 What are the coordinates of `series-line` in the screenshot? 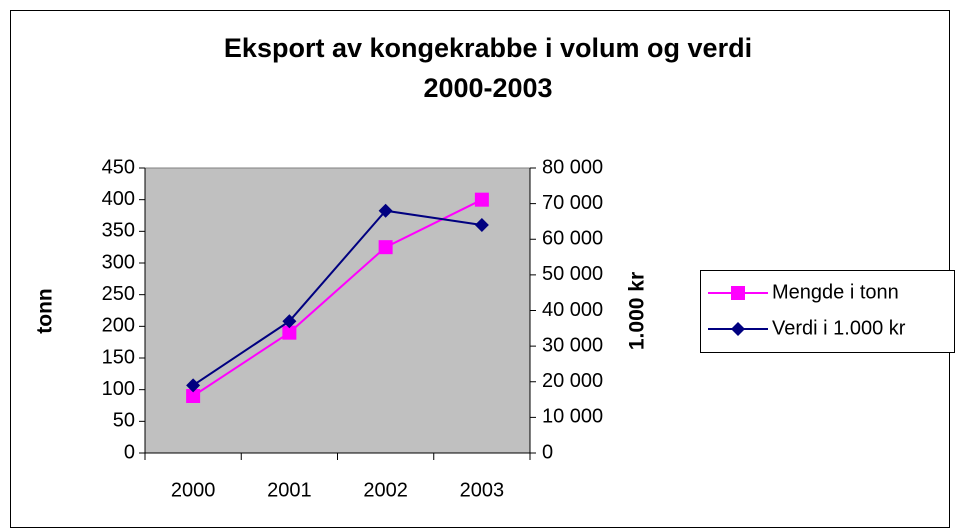 It's located at (337, 297).